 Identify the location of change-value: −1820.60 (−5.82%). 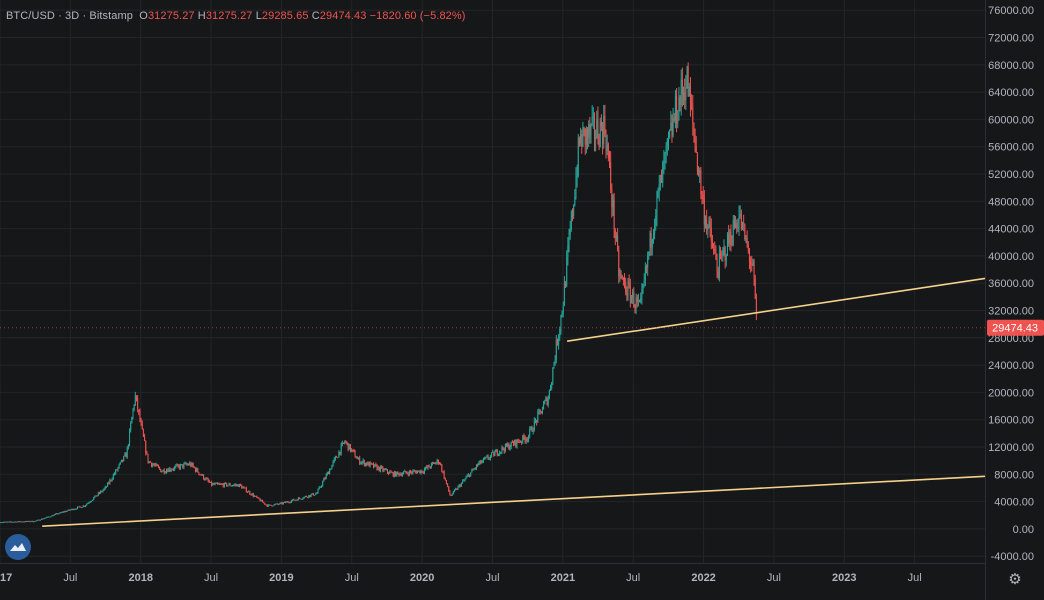
(417, 16).